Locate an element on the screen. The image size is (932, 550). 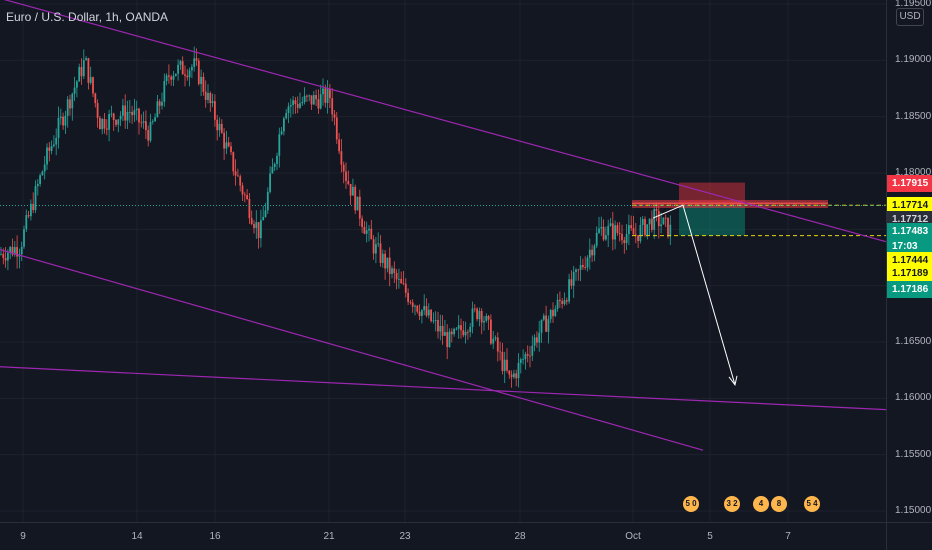
economic-event-icon: 3 2 is located at coordinates (732, 504).